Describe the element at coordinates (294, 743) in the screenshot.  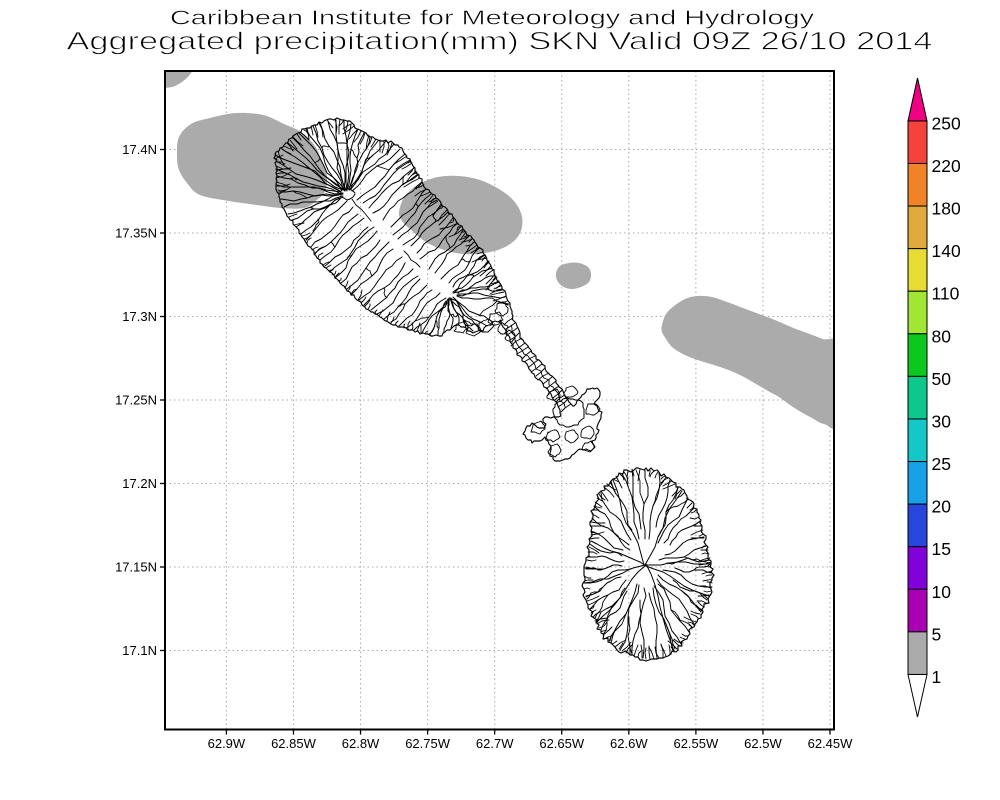
I see `svg-text: 62.85W` at that location.